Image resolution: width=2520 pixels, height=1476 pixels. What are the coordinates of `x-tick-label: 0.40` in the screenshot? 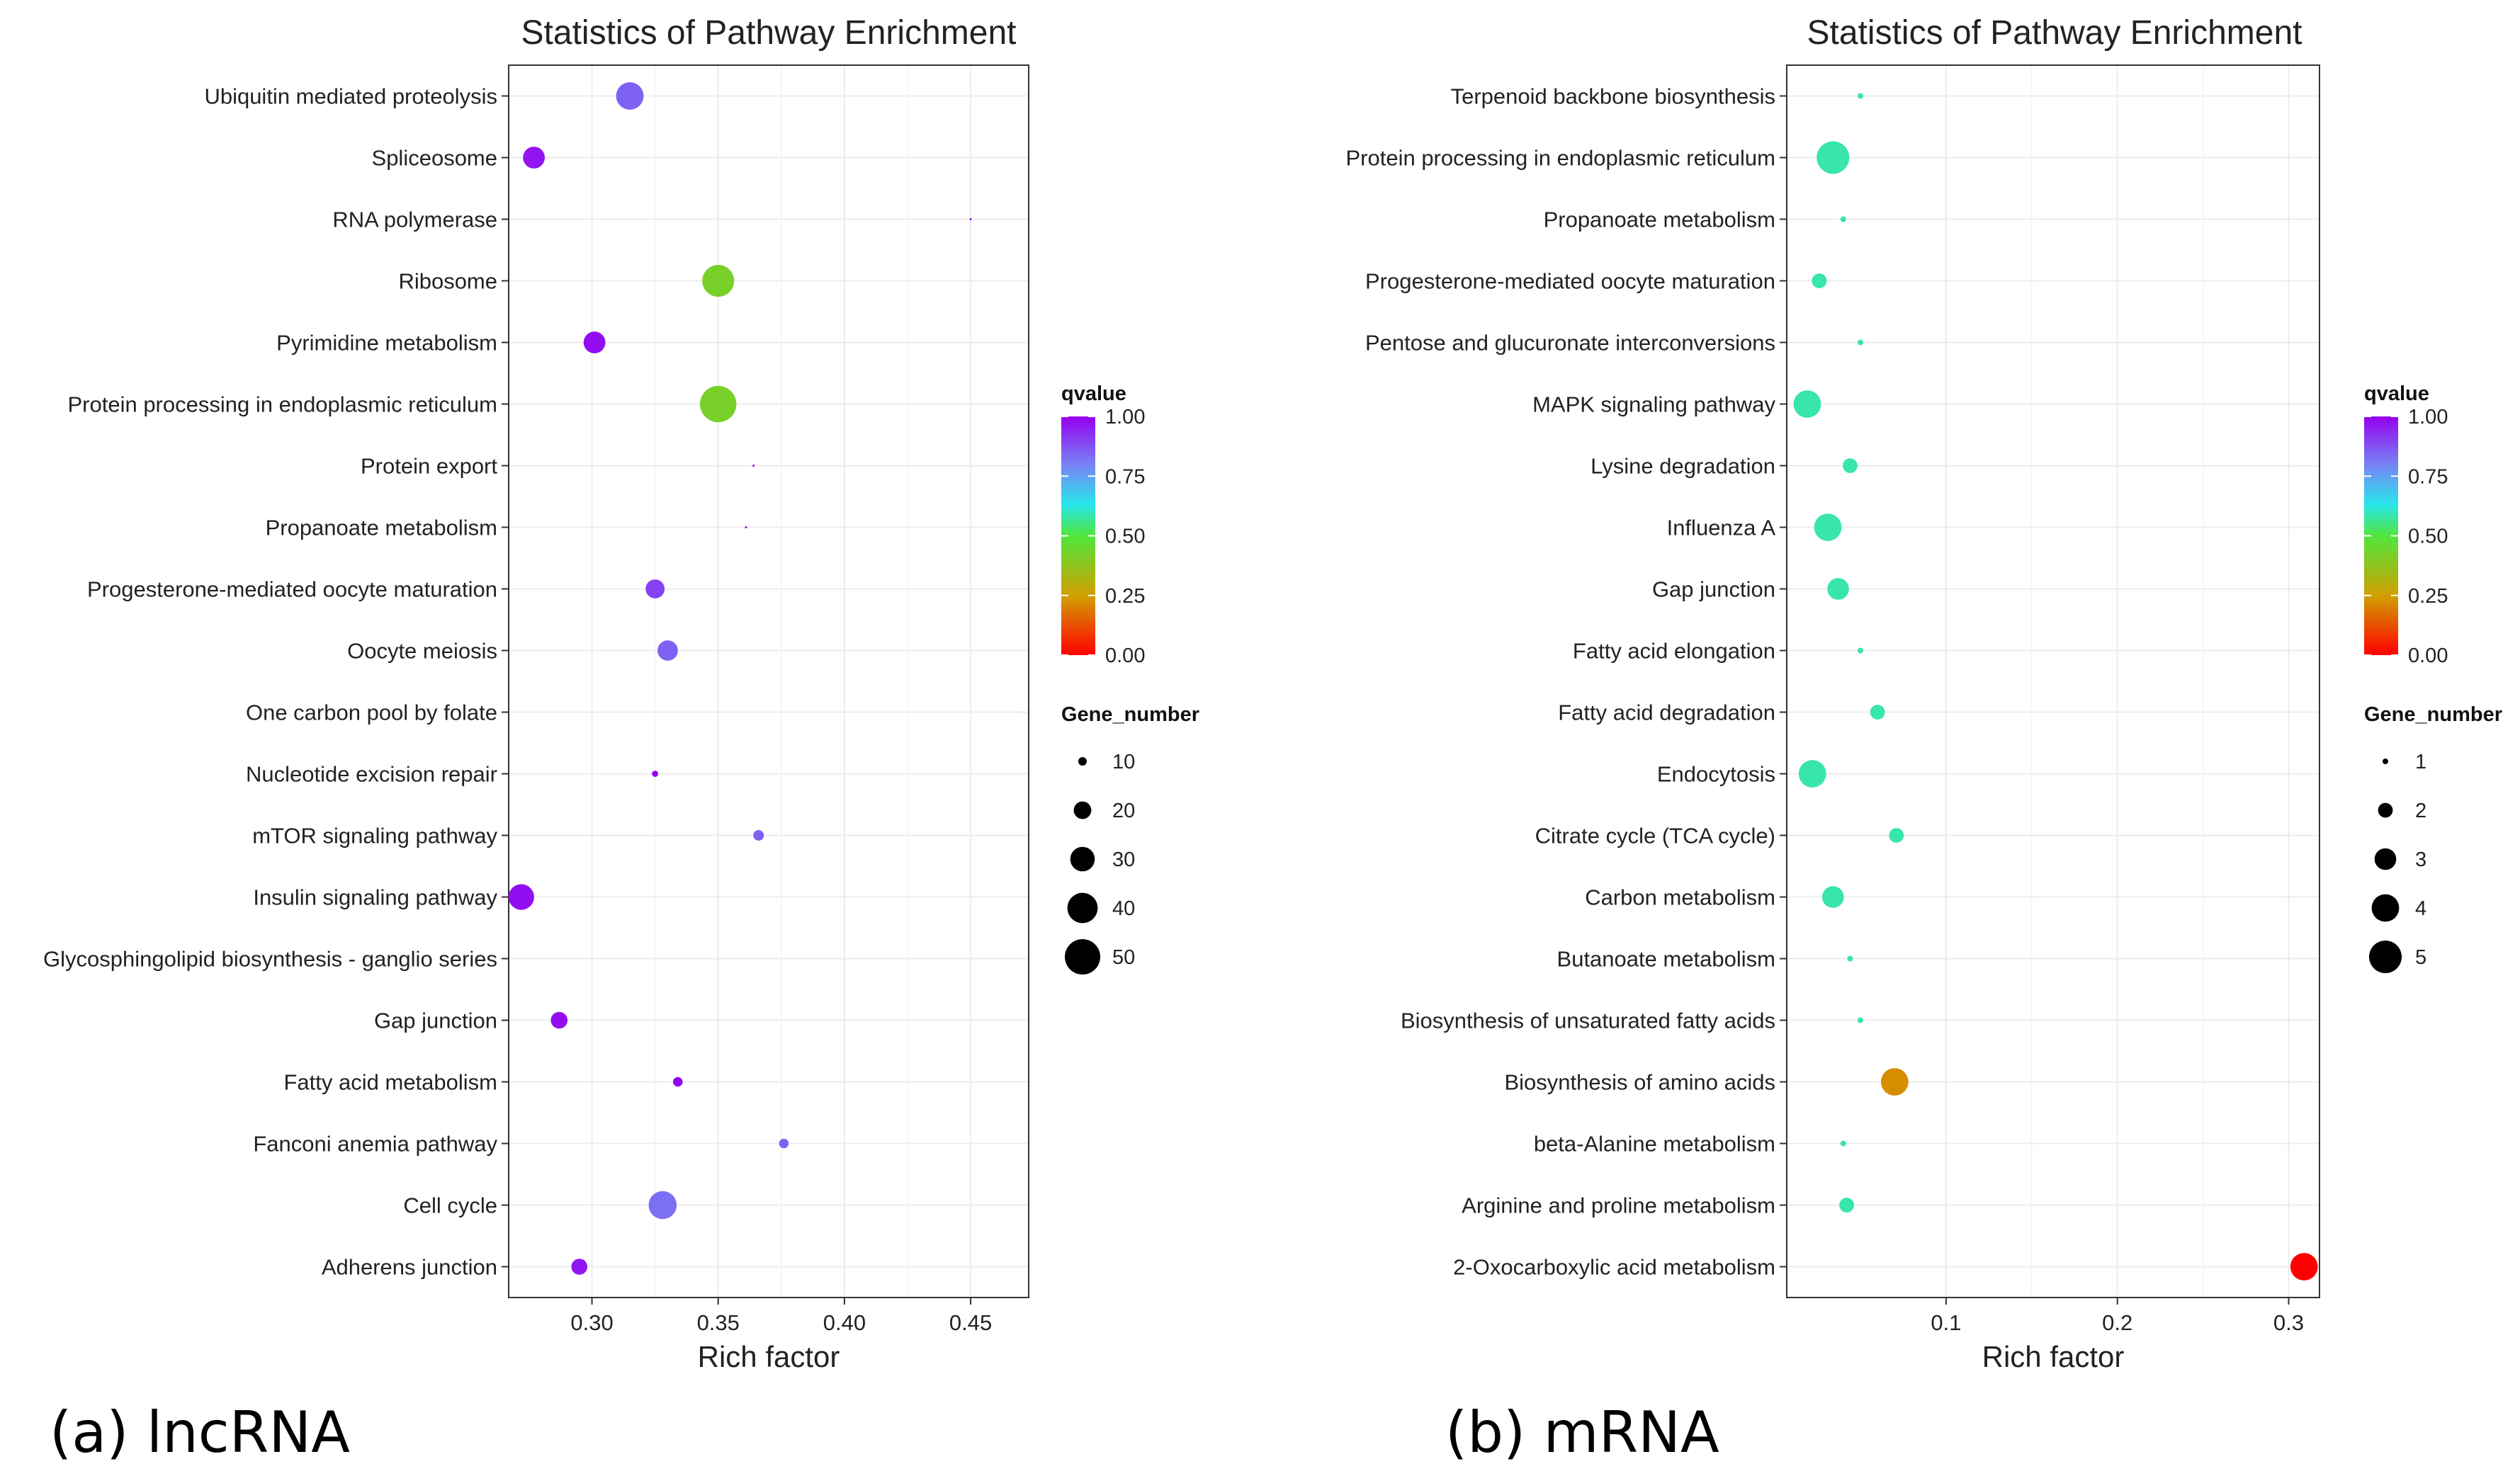 It's located at (845, 1322).